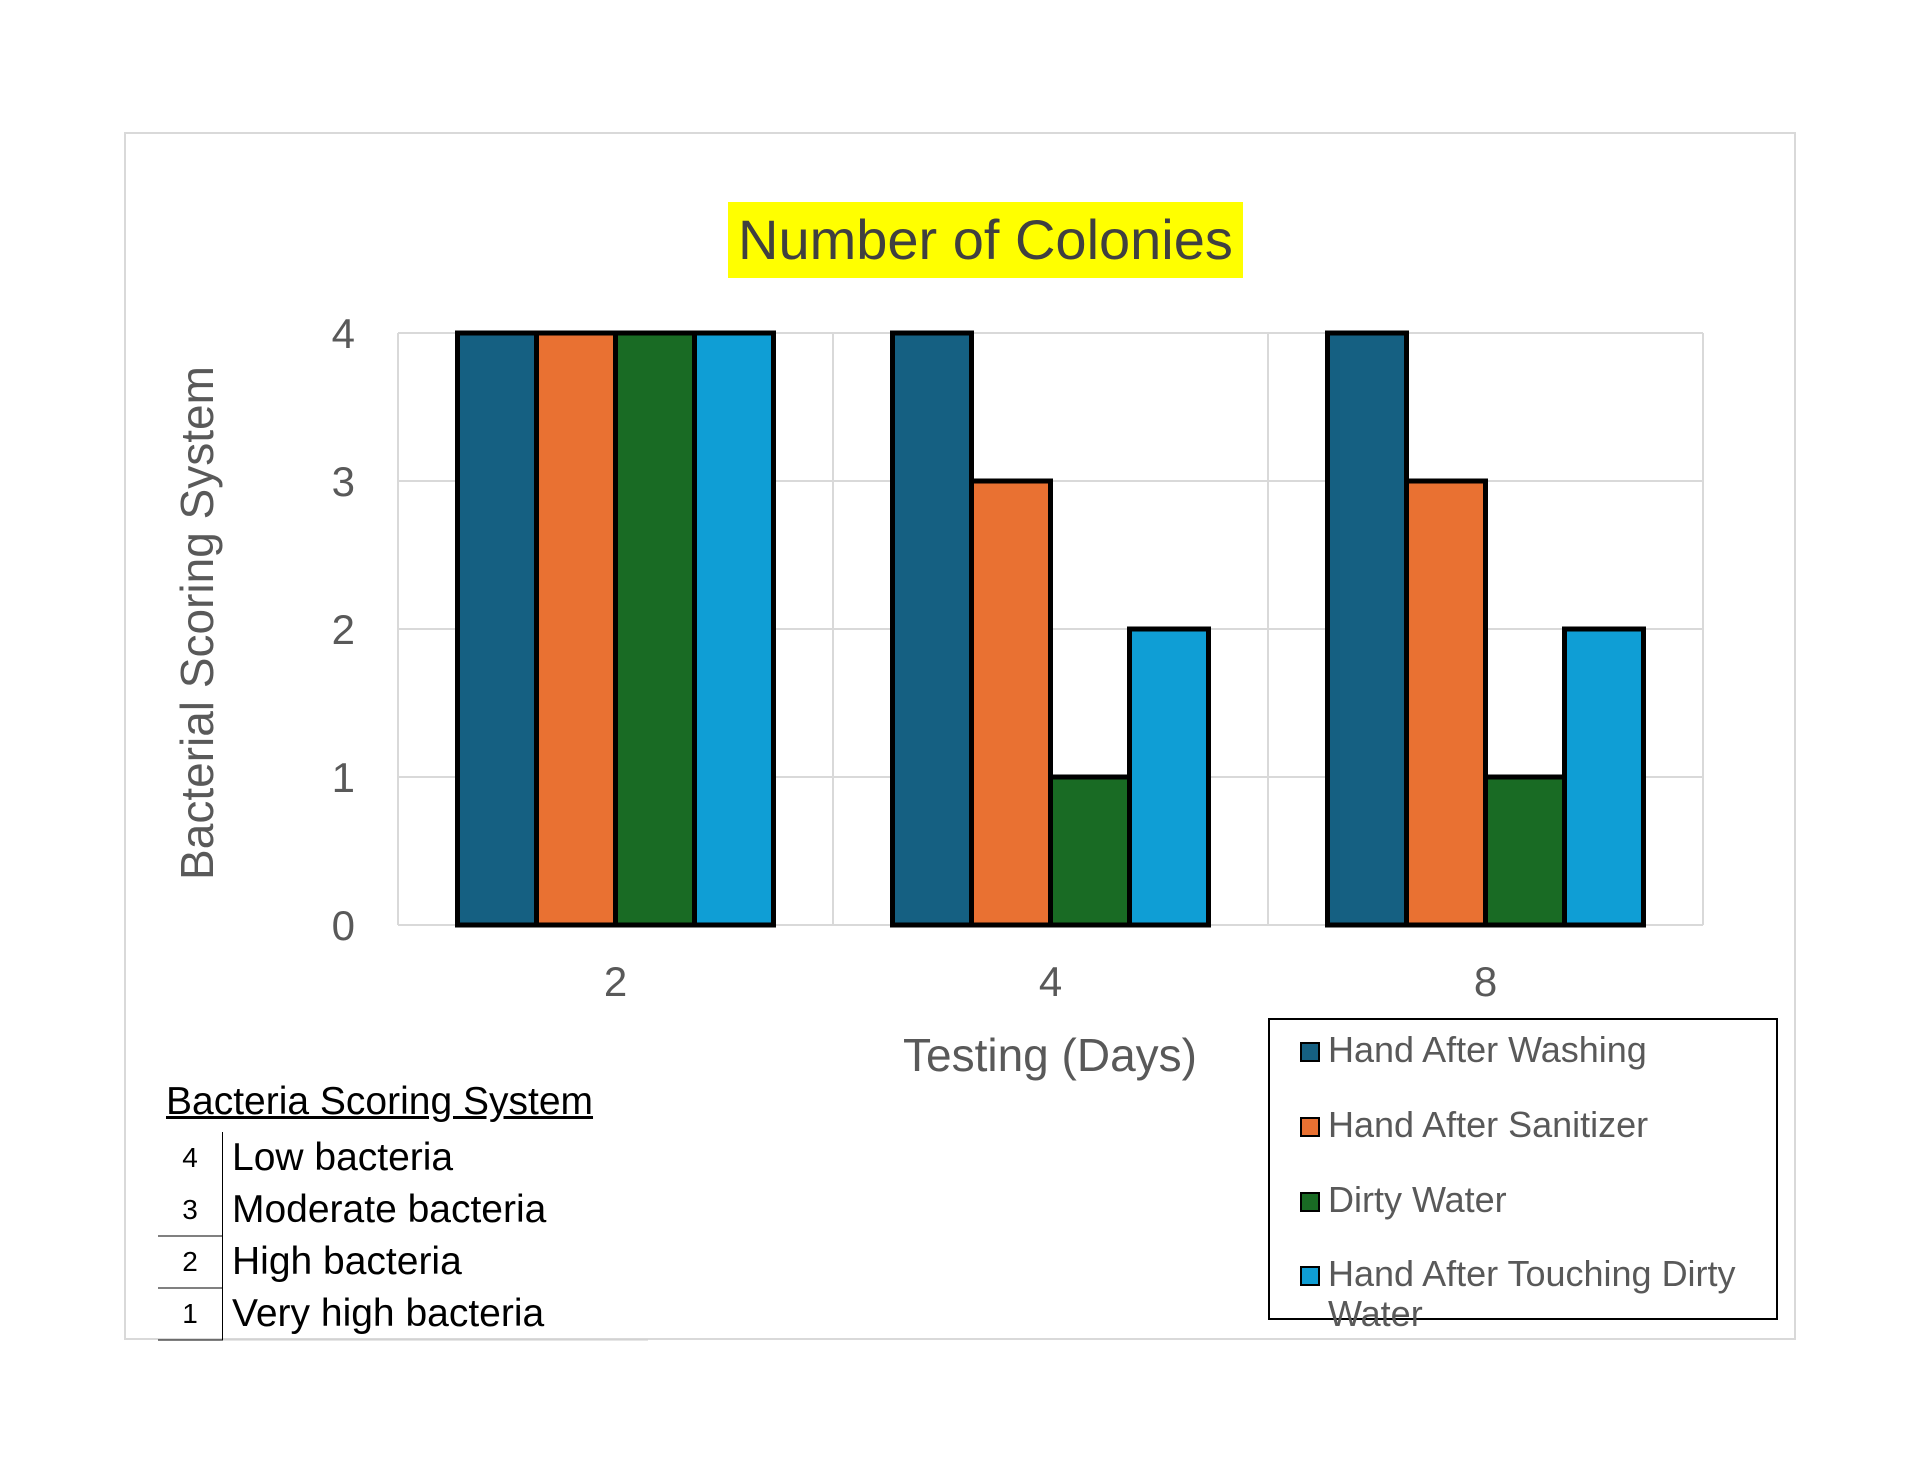 This screenshot has width=1920, height=1483. What do you see at coordinates (1532, 1293) in the screenshot?
I see `legend-label: Hand After Touching Dirty Water` at bounding box center [1532, 1293].